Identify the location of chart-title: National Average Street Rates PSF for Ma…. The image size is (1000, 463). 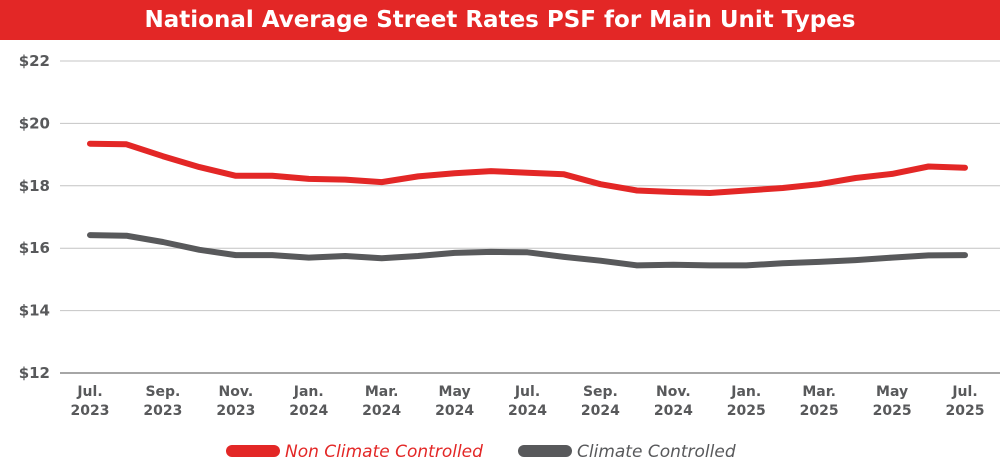
(500, 20).